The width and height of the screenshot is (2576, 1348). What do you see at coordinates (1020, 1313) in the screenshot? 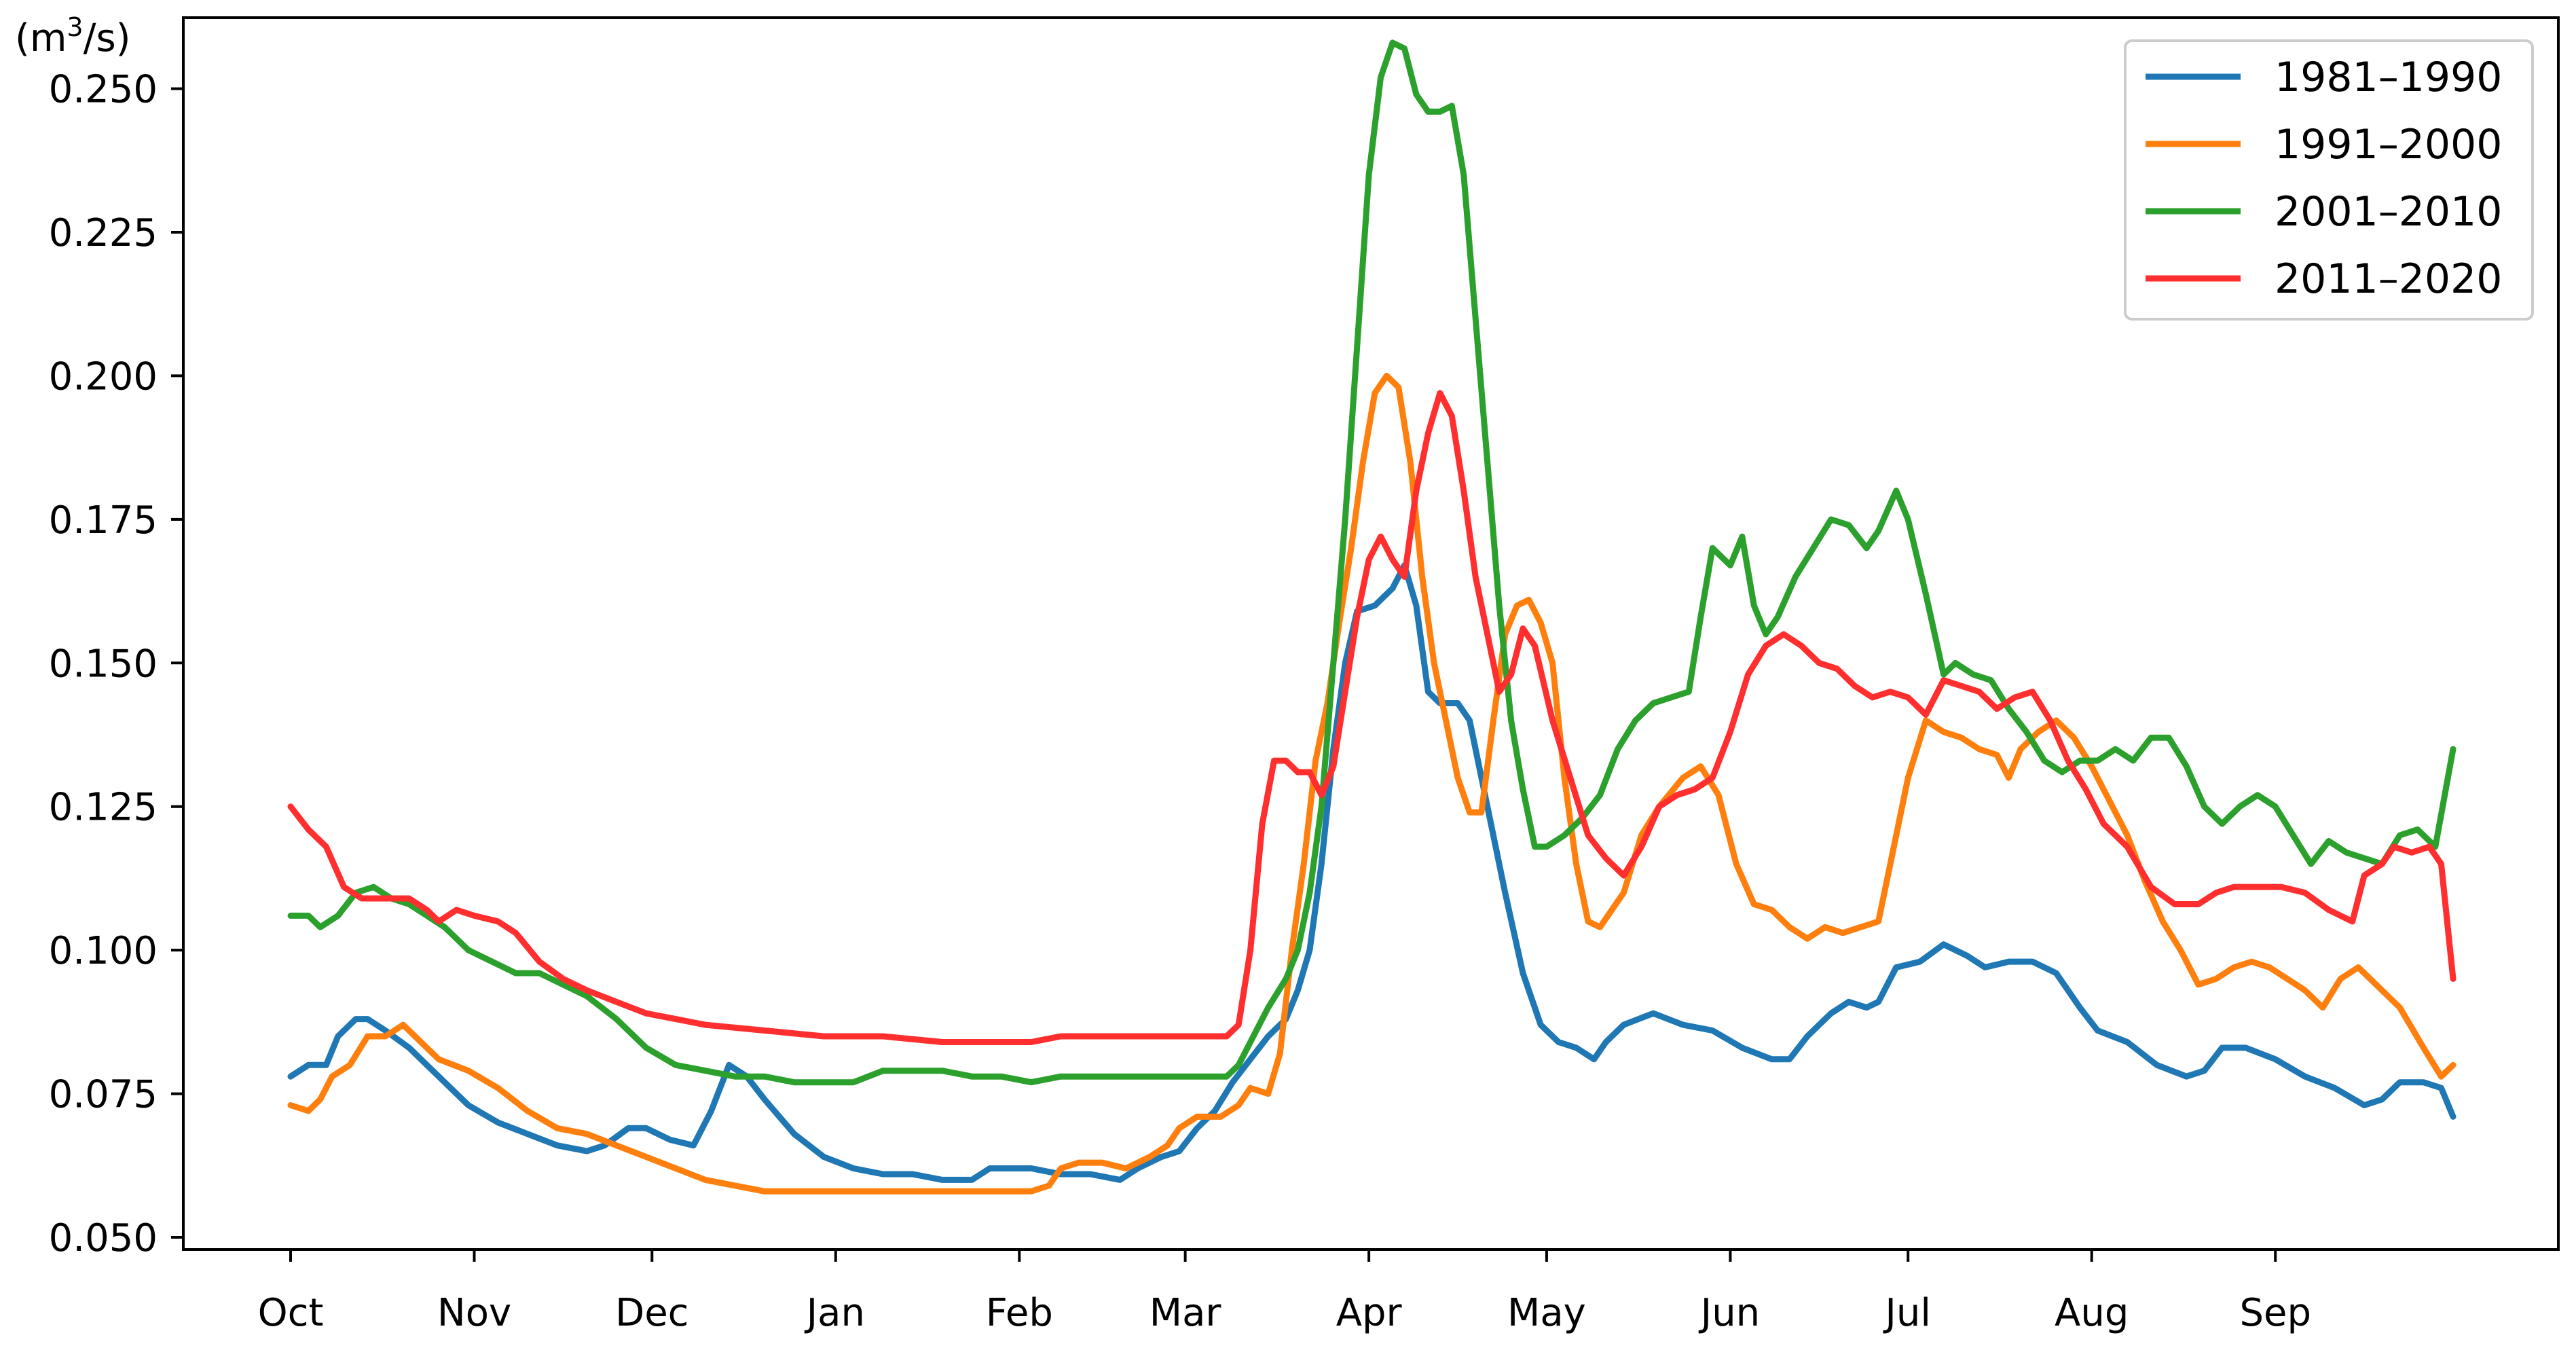
I see `x-tick-label: Feb` at bounding box center [1020, 1313].